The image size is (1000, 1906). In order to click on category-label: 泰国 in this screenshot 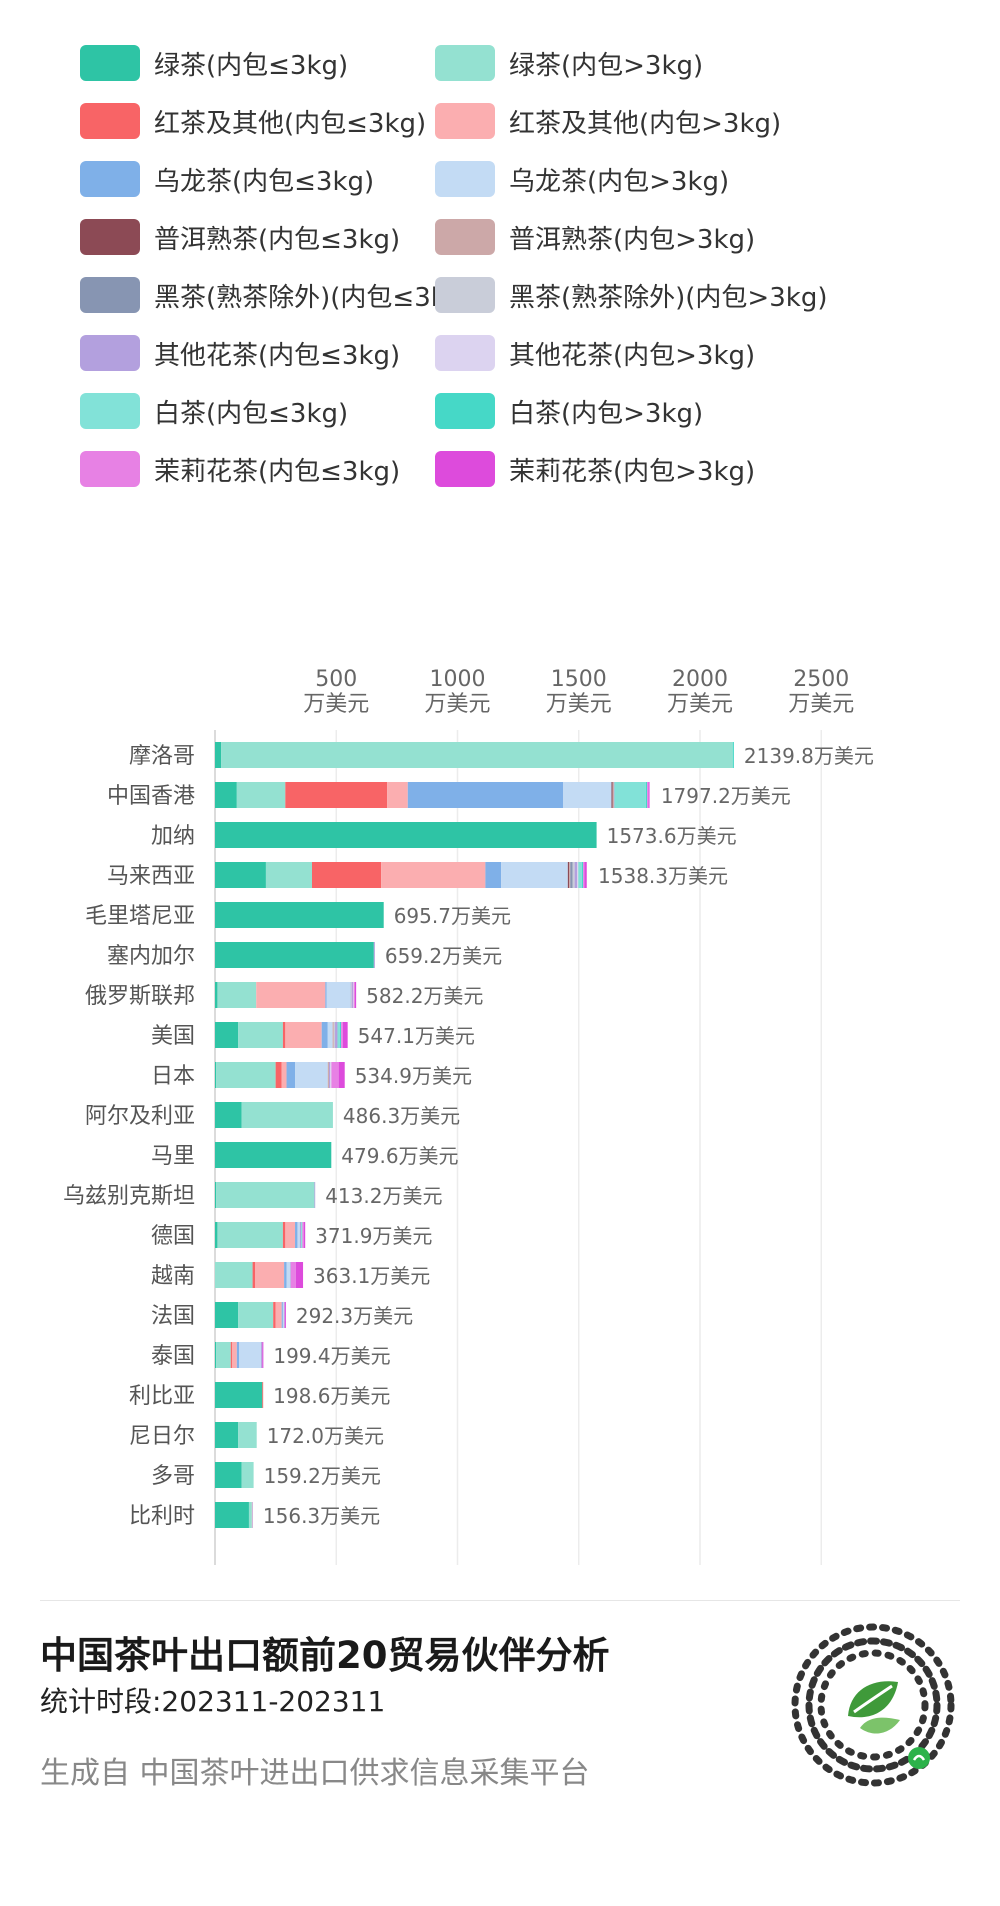, I will do `click(173, 1356)`.